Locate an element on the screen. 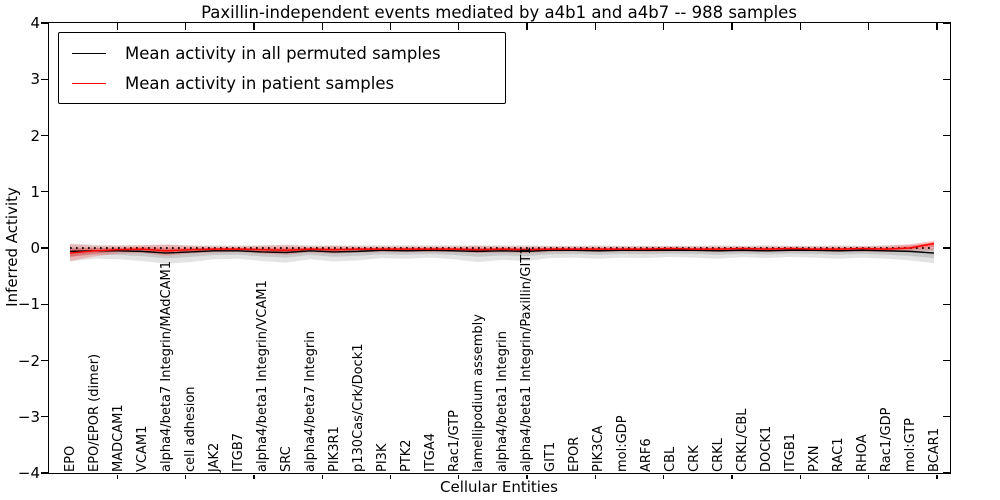  x-tick-label: SRC is located at coordinates (286, 459).